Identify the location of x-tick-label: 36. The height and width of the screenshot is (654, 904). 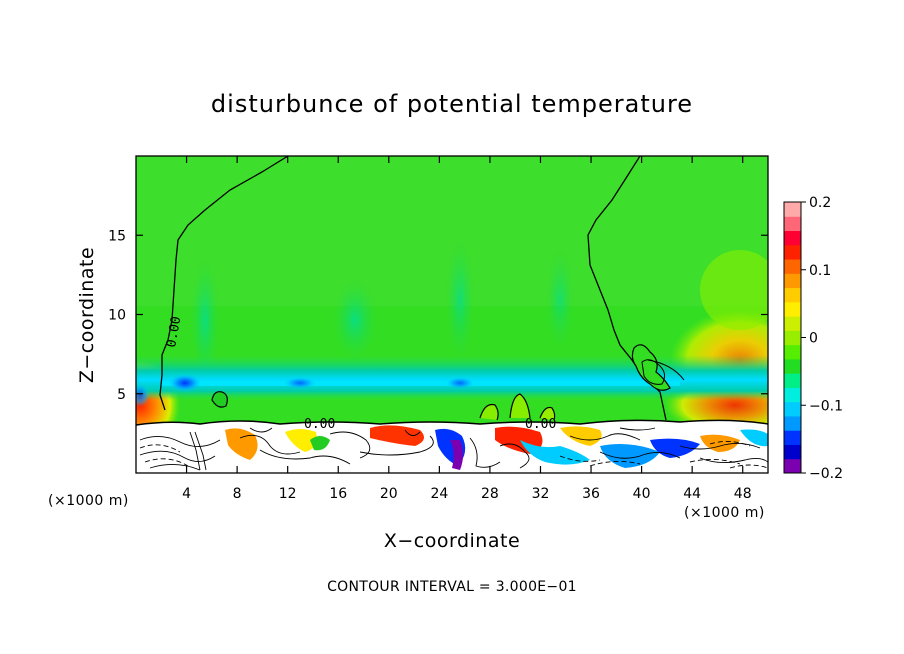
(591, 494).